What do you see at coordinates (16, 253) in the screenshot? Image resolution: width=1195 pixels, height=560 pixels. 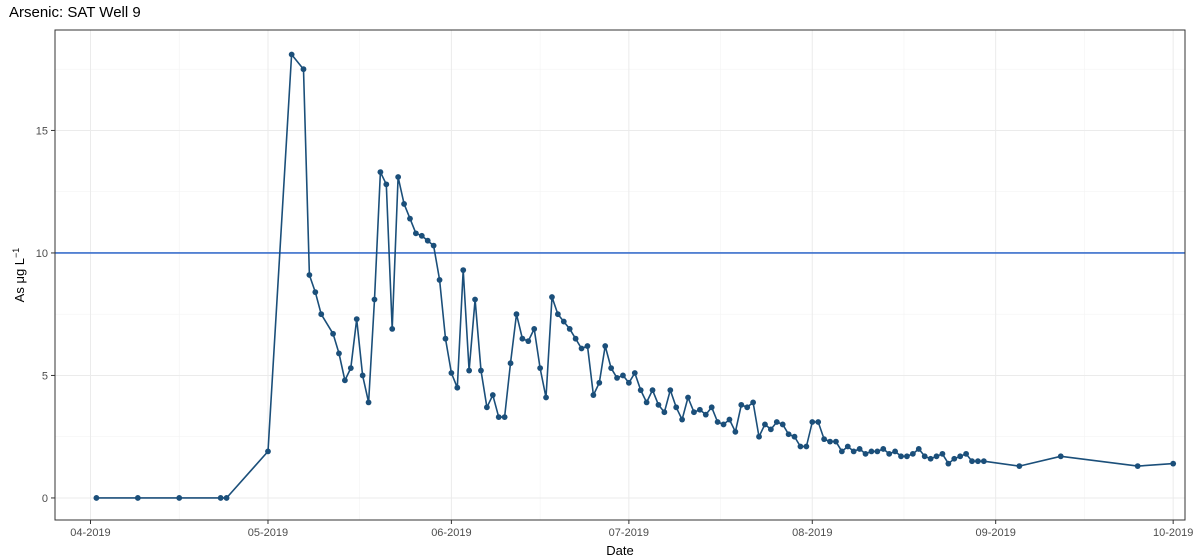 I see `y-axis-title-superscript: −1` at bounding box center [16, 253].